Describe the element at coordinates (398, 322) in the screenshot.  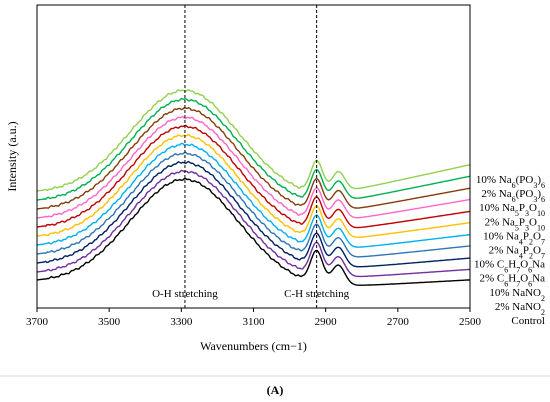
I see `x-tick-label: 2700` at that location.